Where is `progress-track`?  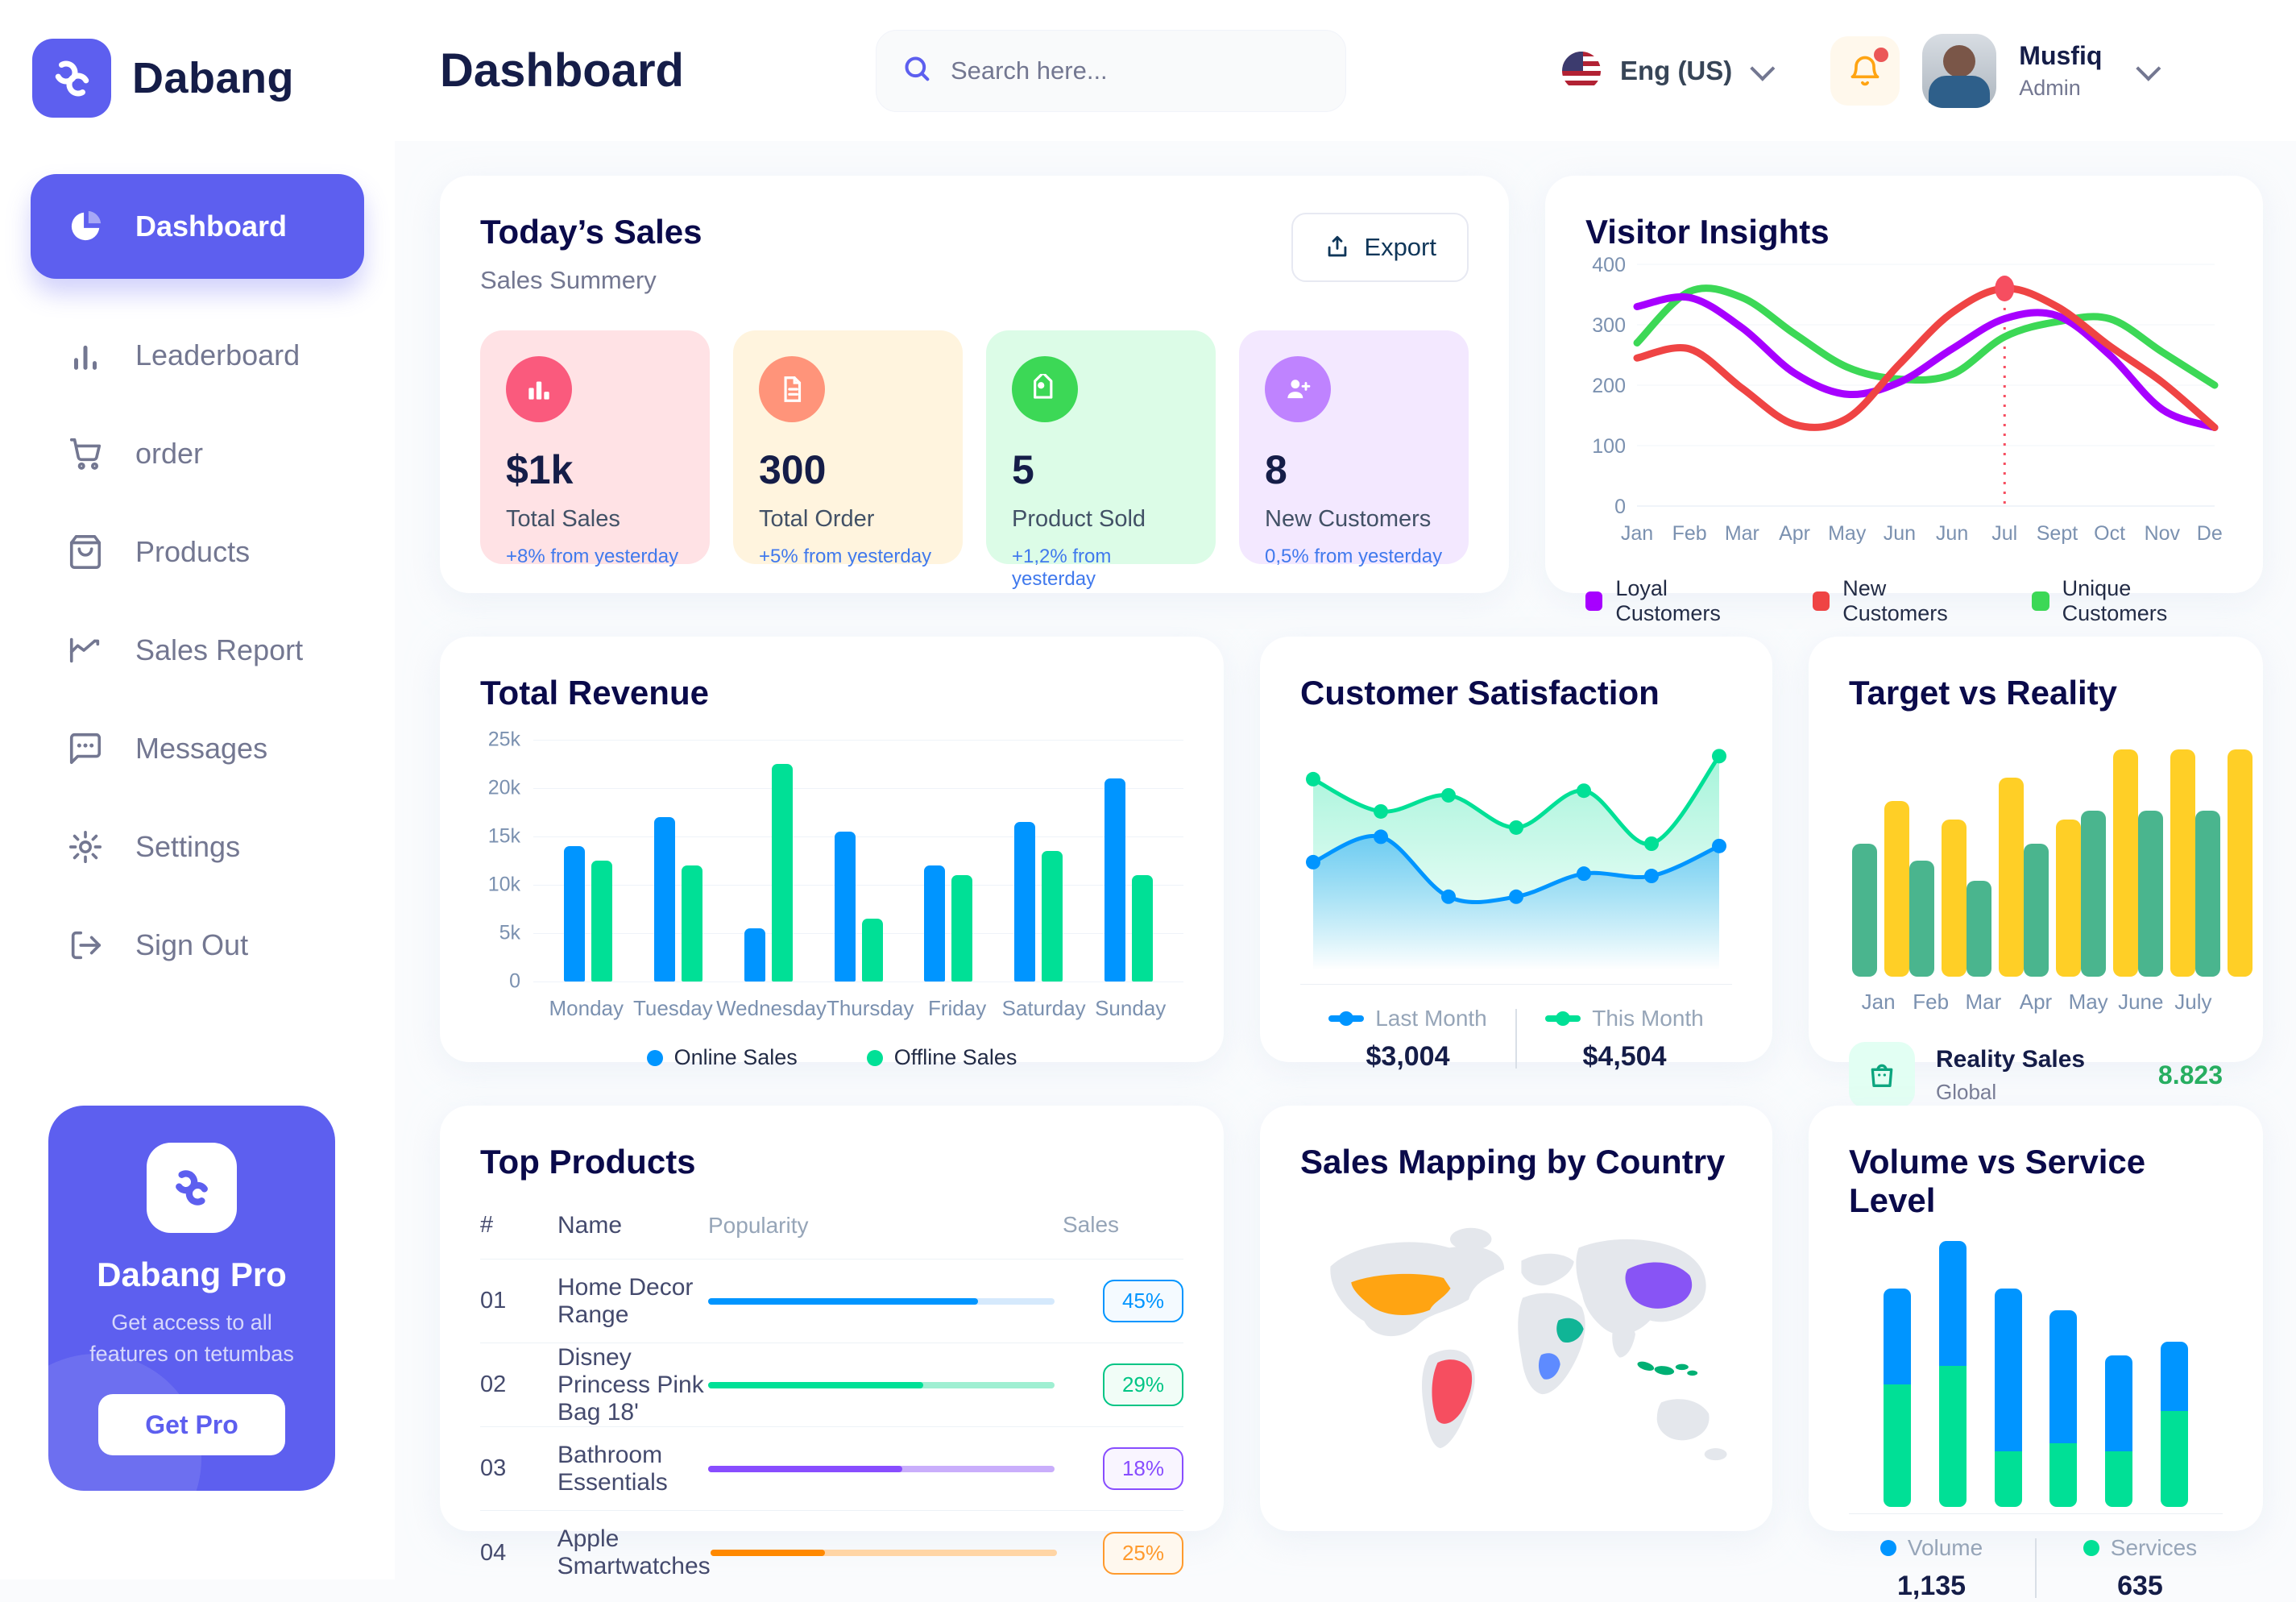 progress-track is located at coordinates (881, 1468).